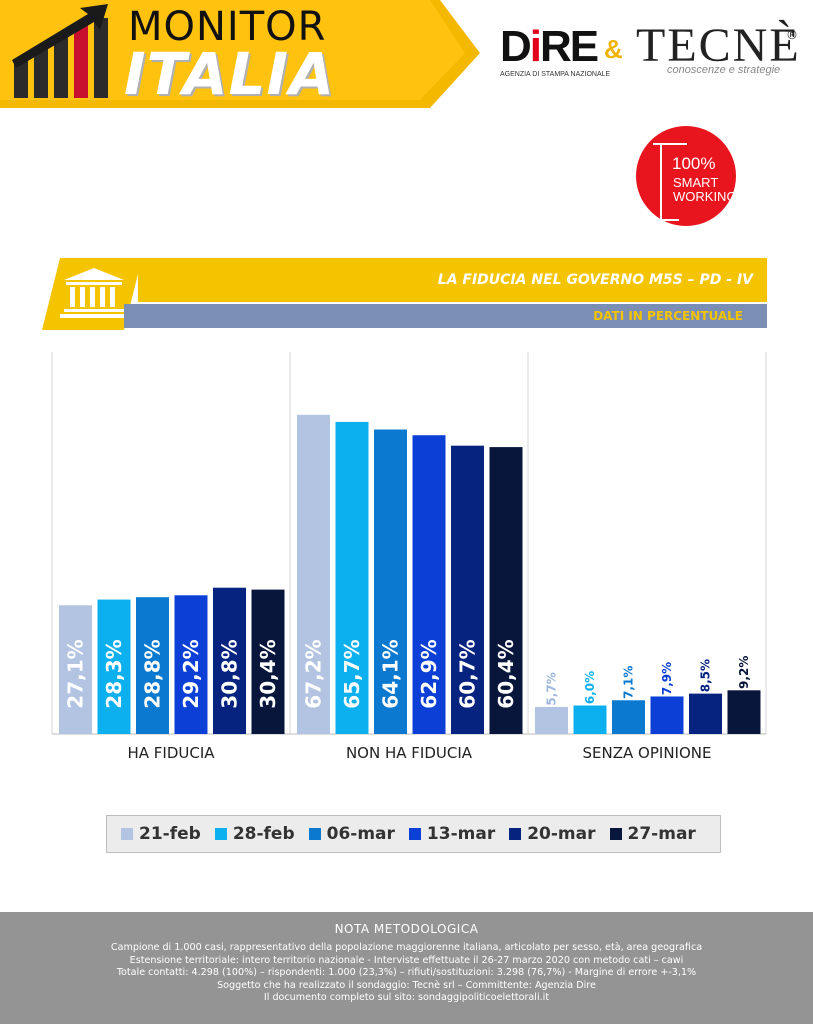 Image resolution: width=813 pixels, height=1024 pixels. What do you see at coordinates (744, 672) in the screenshot?
I see `data-label: 9,2%` at bounding box center [744, 672].